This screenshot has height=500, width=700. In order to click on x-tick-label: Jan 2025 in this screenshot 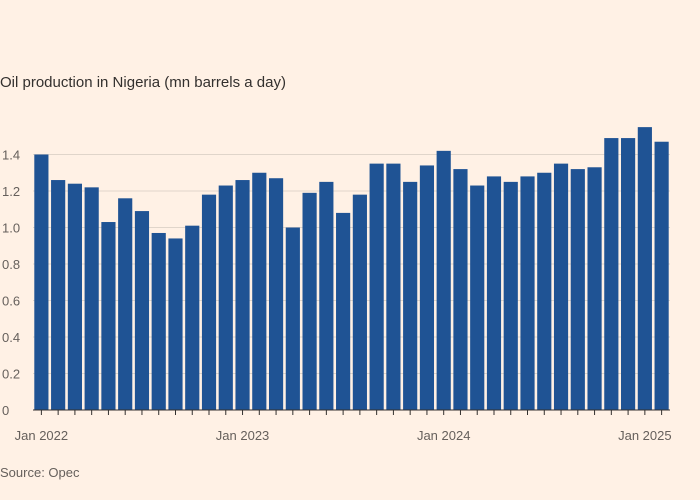, I will do `click(645, 435)`.